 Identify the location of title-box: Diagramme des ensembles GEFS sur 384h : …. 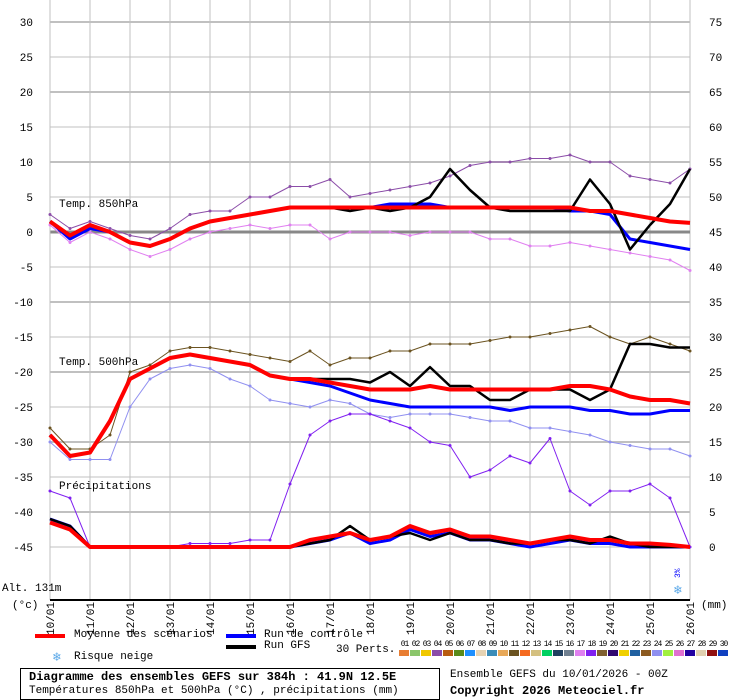
(230, 684).